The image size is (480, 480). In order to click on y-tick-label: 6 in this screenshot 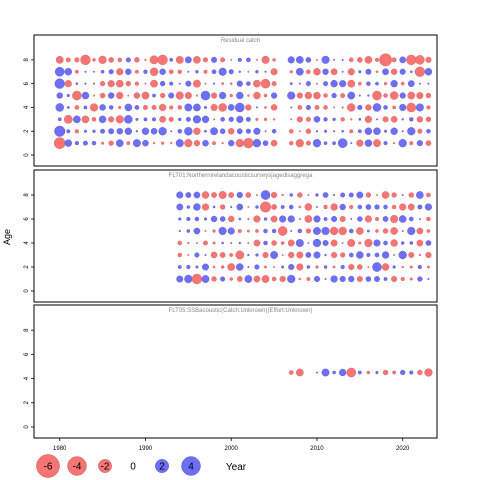, I will do `click(27, 219)`.